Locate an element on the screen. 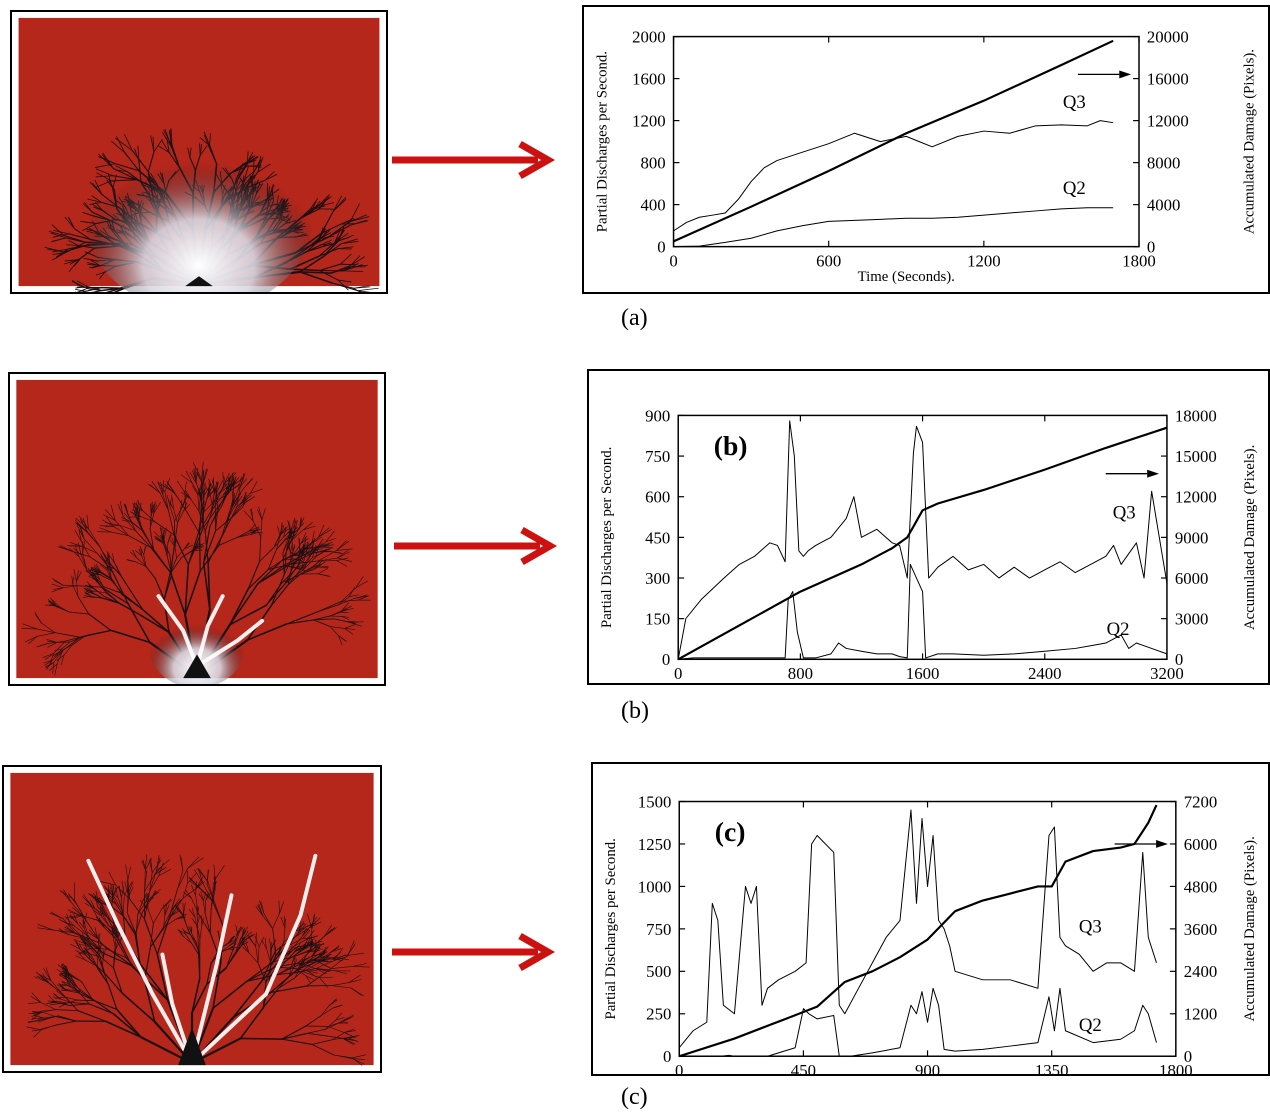  y-tick-label: 750 is located at coordinates (658, 929).